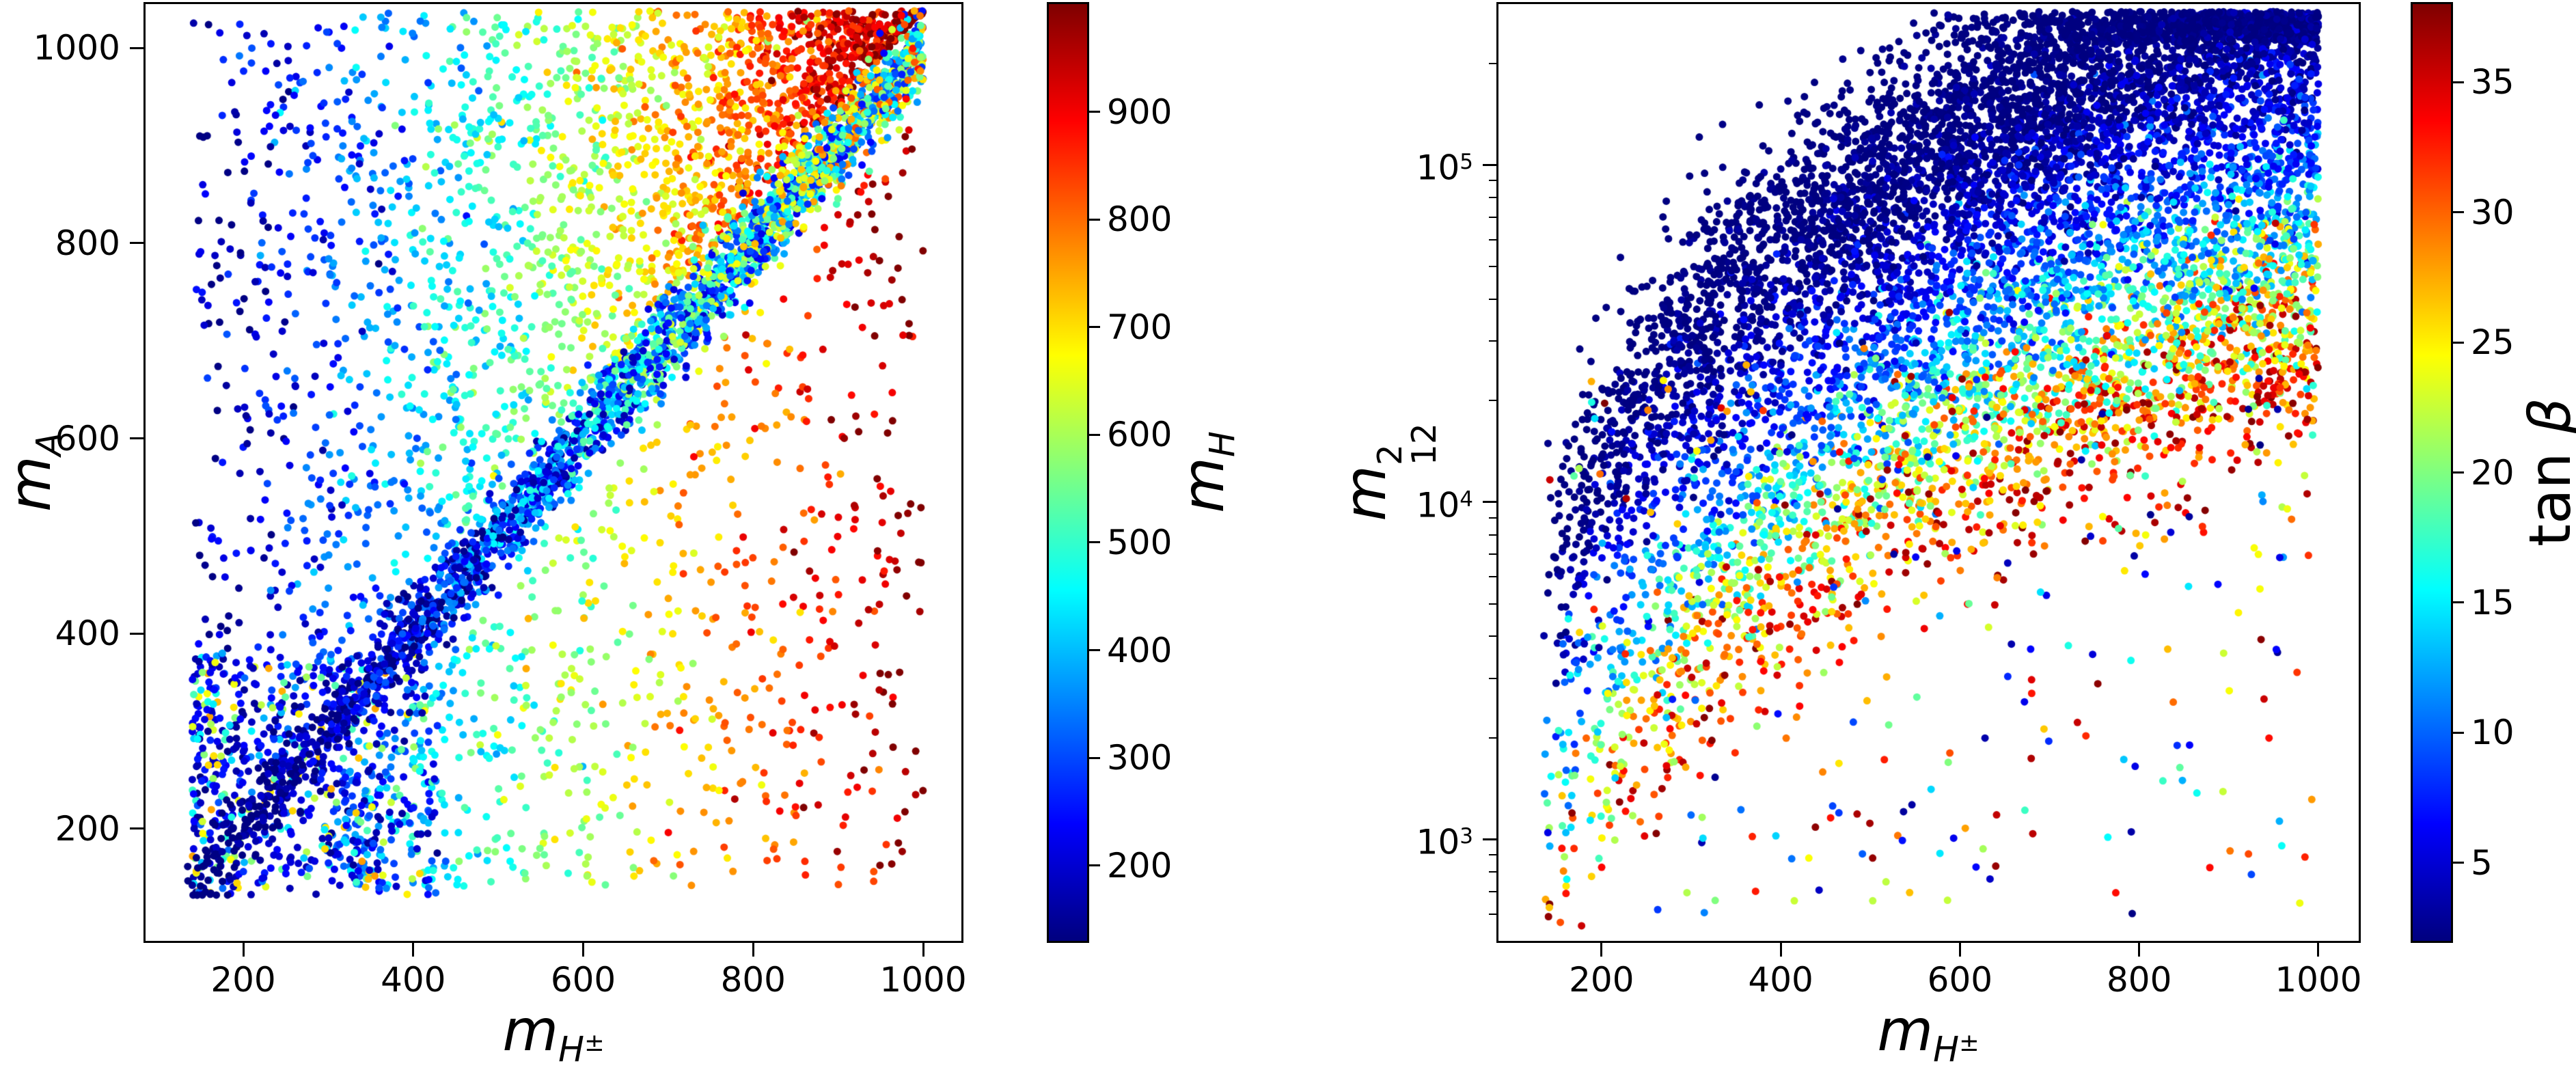  Describe the element at coordinates (2432, 472) in the screenshot. I see `right-colorbar` at that location.